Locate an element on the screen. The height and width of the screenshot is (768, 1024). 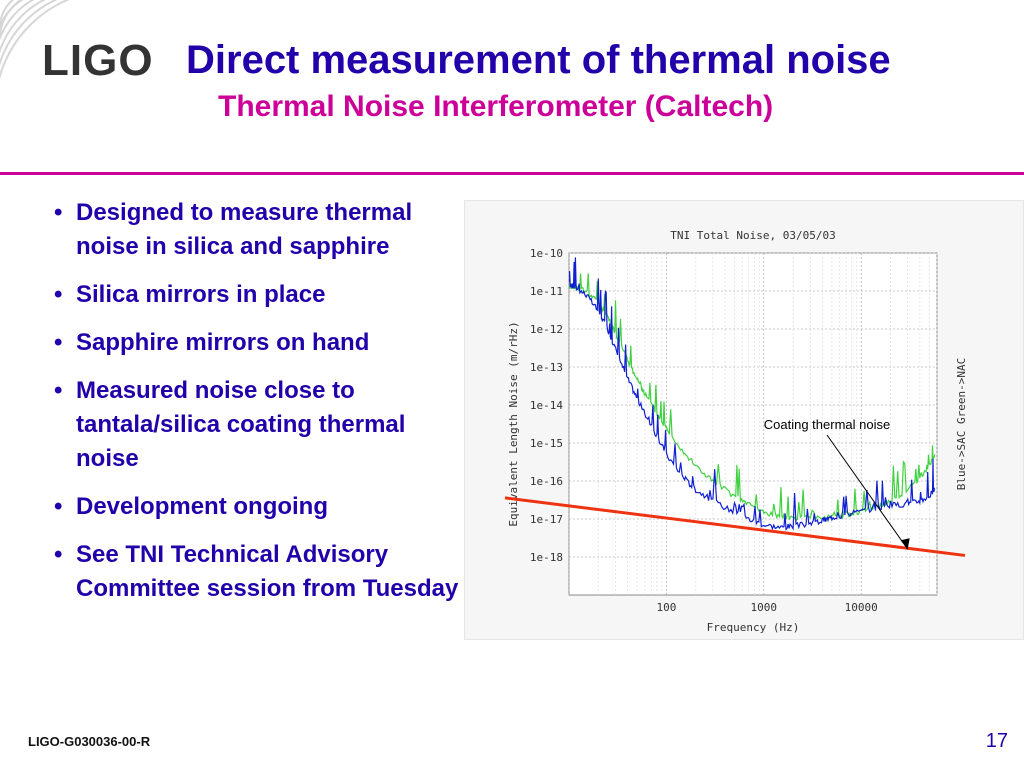
y-tick-label: 1e-11 is located at coordinates (546, 291).